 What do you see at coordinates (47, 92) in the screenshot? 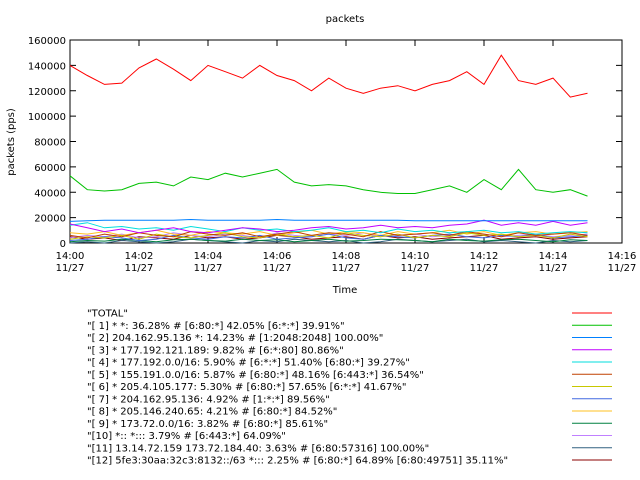
I see `y-tick-label: 120000` at bounding box center [47, 92].